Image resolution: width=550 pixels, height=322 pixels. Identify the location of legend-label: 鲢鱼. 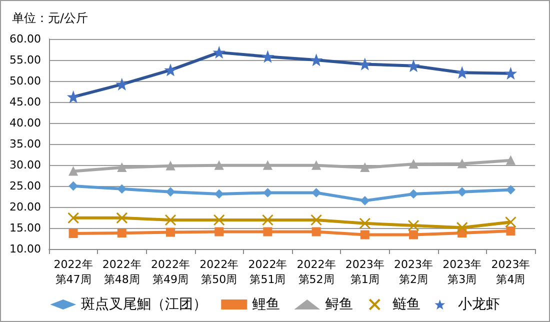
(406, 304).